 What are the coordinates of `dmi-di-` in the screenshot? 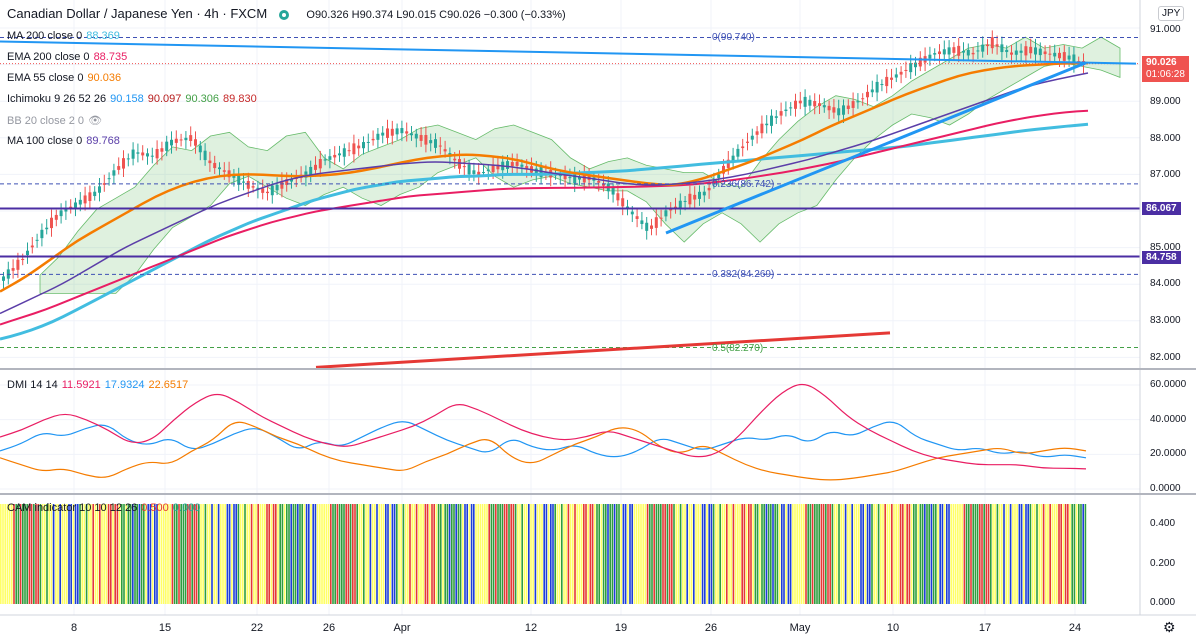 It's located at (543, 440).